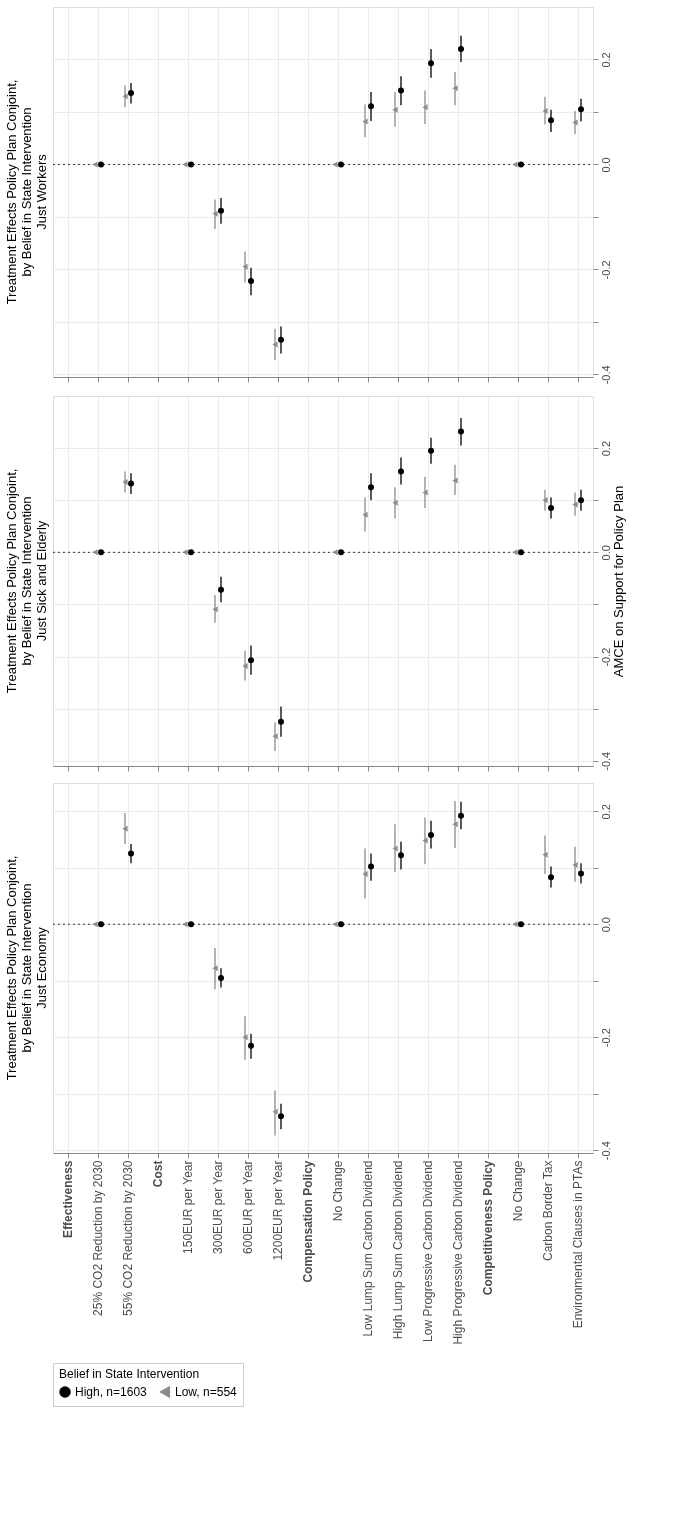 This screenshot has width=687, height=1519. I want to click on x-tick-label: High Lump Sum Carbon Dividend, so click(398, 1250).